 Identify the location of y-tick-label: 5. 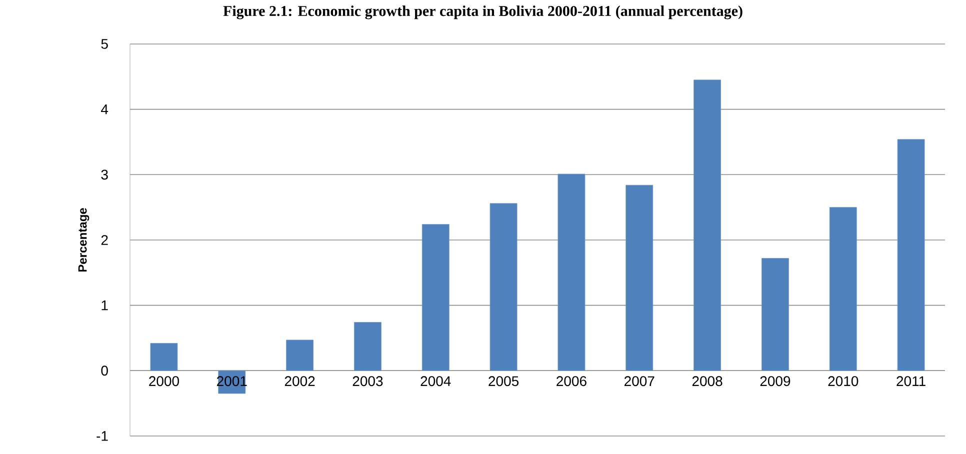
(104, 44).